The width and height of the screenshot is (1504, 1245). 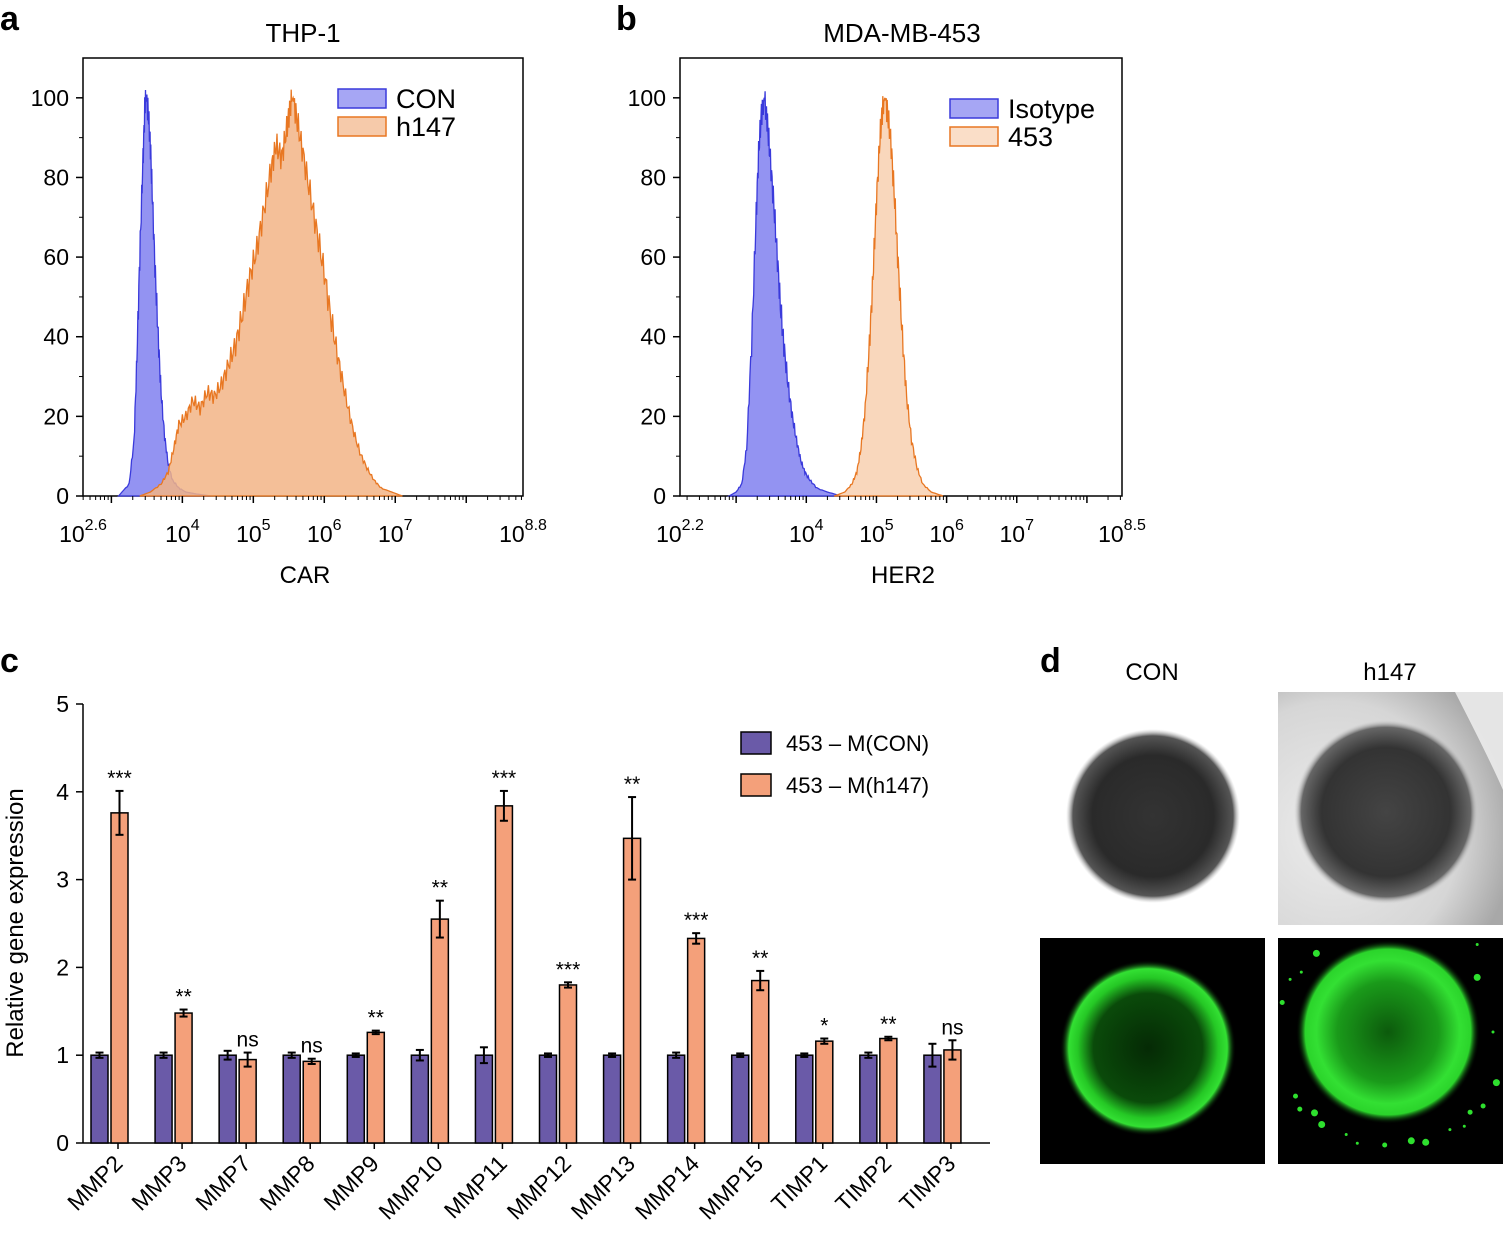 What do you see at coordinates (247, 1101) in the screenshot?
I see `bar-mmp7-h147` at bounding box center [247, 1101].